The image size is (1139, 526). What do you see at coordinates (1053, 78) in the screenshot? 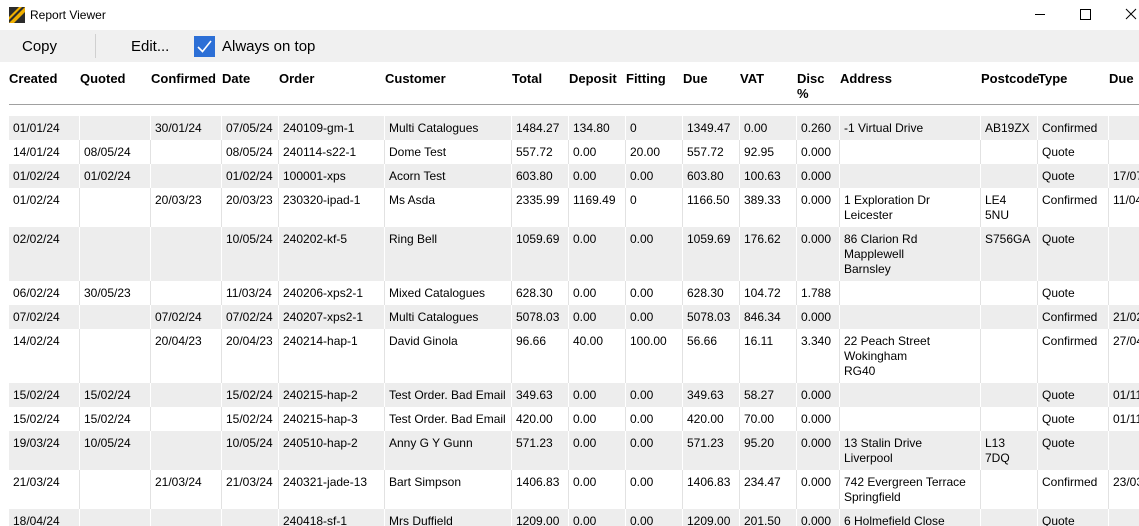
I see `column-header: Type` at bounding box center [1053, 78].